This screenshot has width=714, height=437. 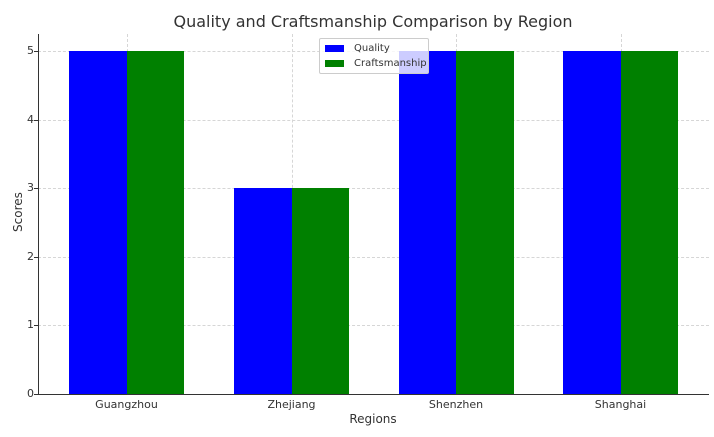 What do you see at coordinates (374, 56) in the screenshot?
I see `legend: Quality Craftsmanship` at bounding box center [374, 56].